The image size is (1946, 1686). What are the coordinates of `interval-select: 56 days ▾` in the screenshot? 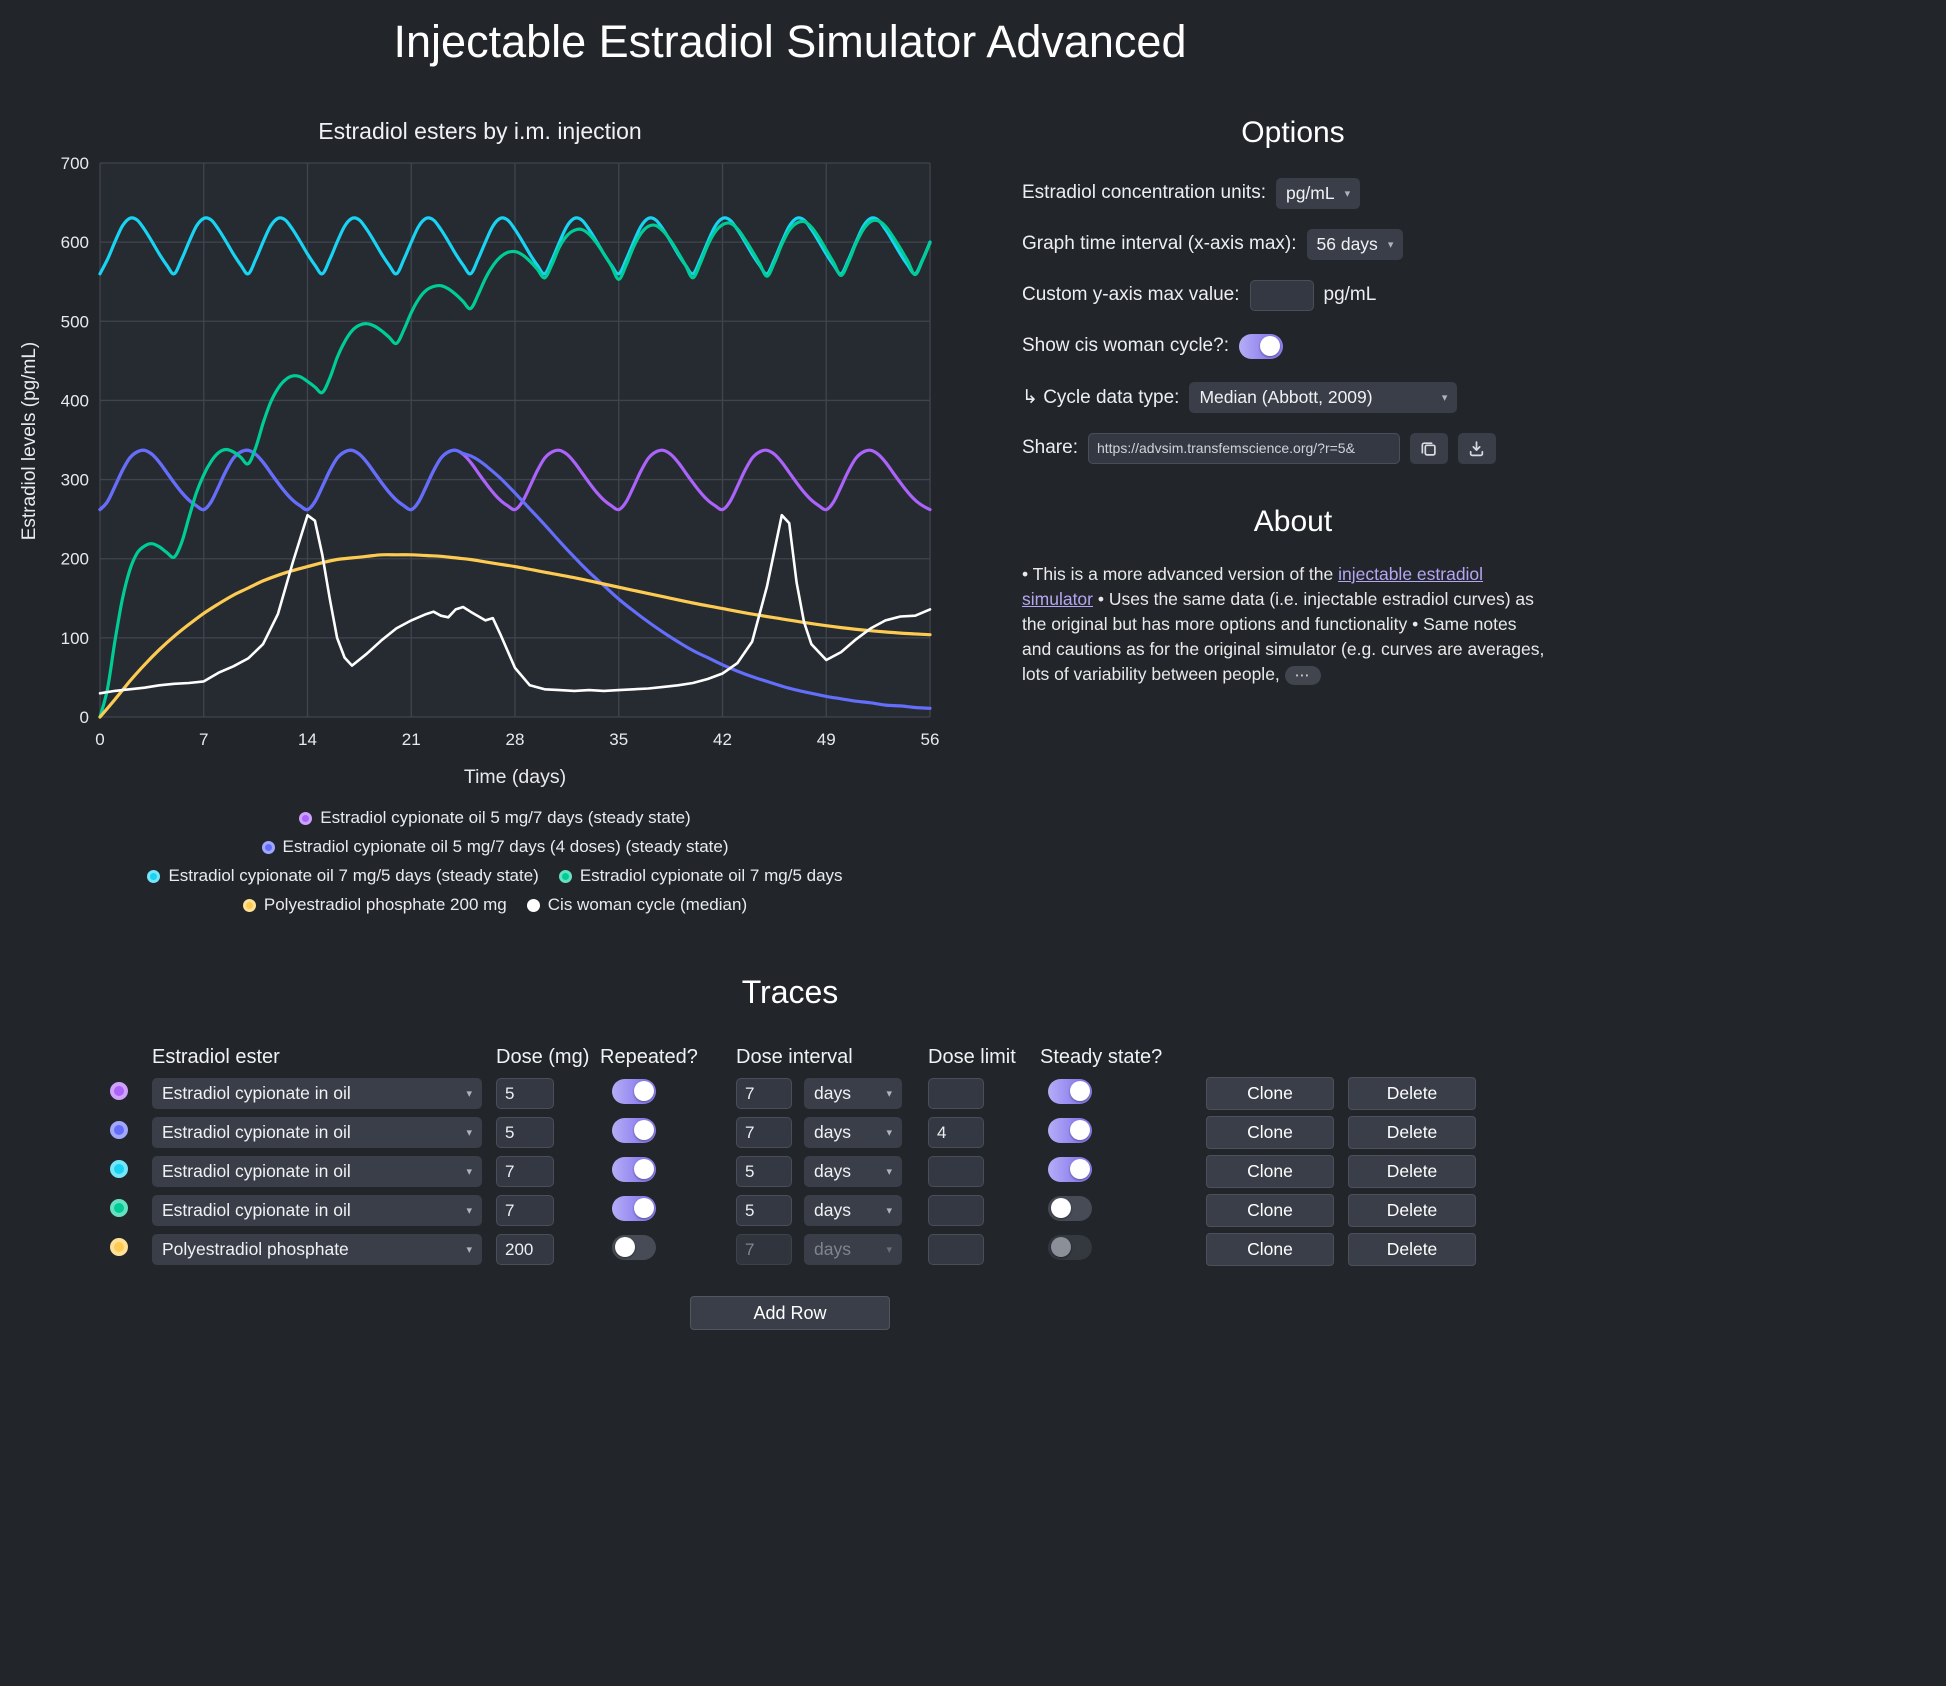 It's located at (1355, 244).